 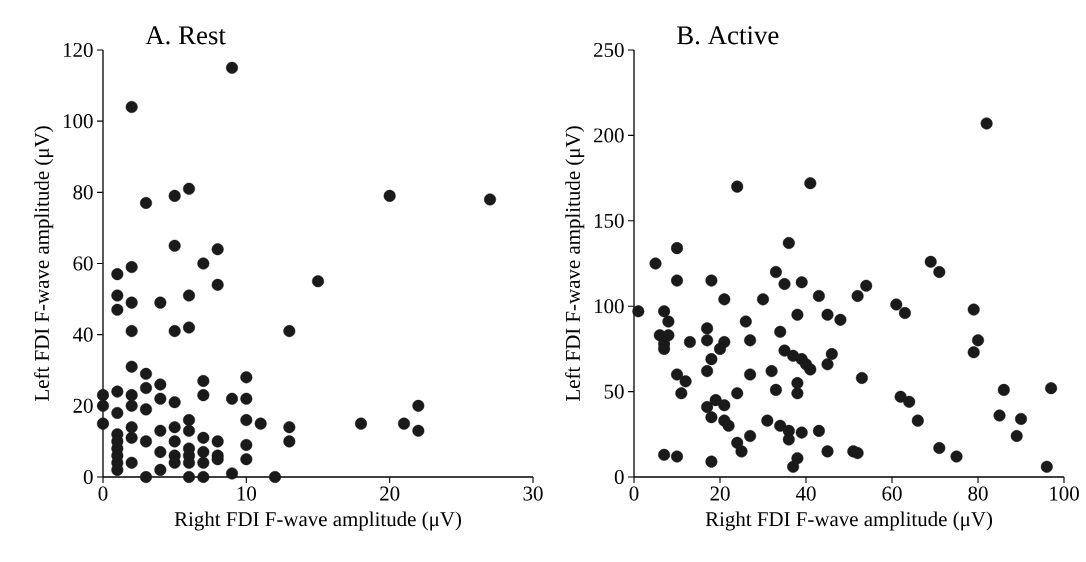 I want to click on y-tick-label: 50, so click(x=614, y=391).